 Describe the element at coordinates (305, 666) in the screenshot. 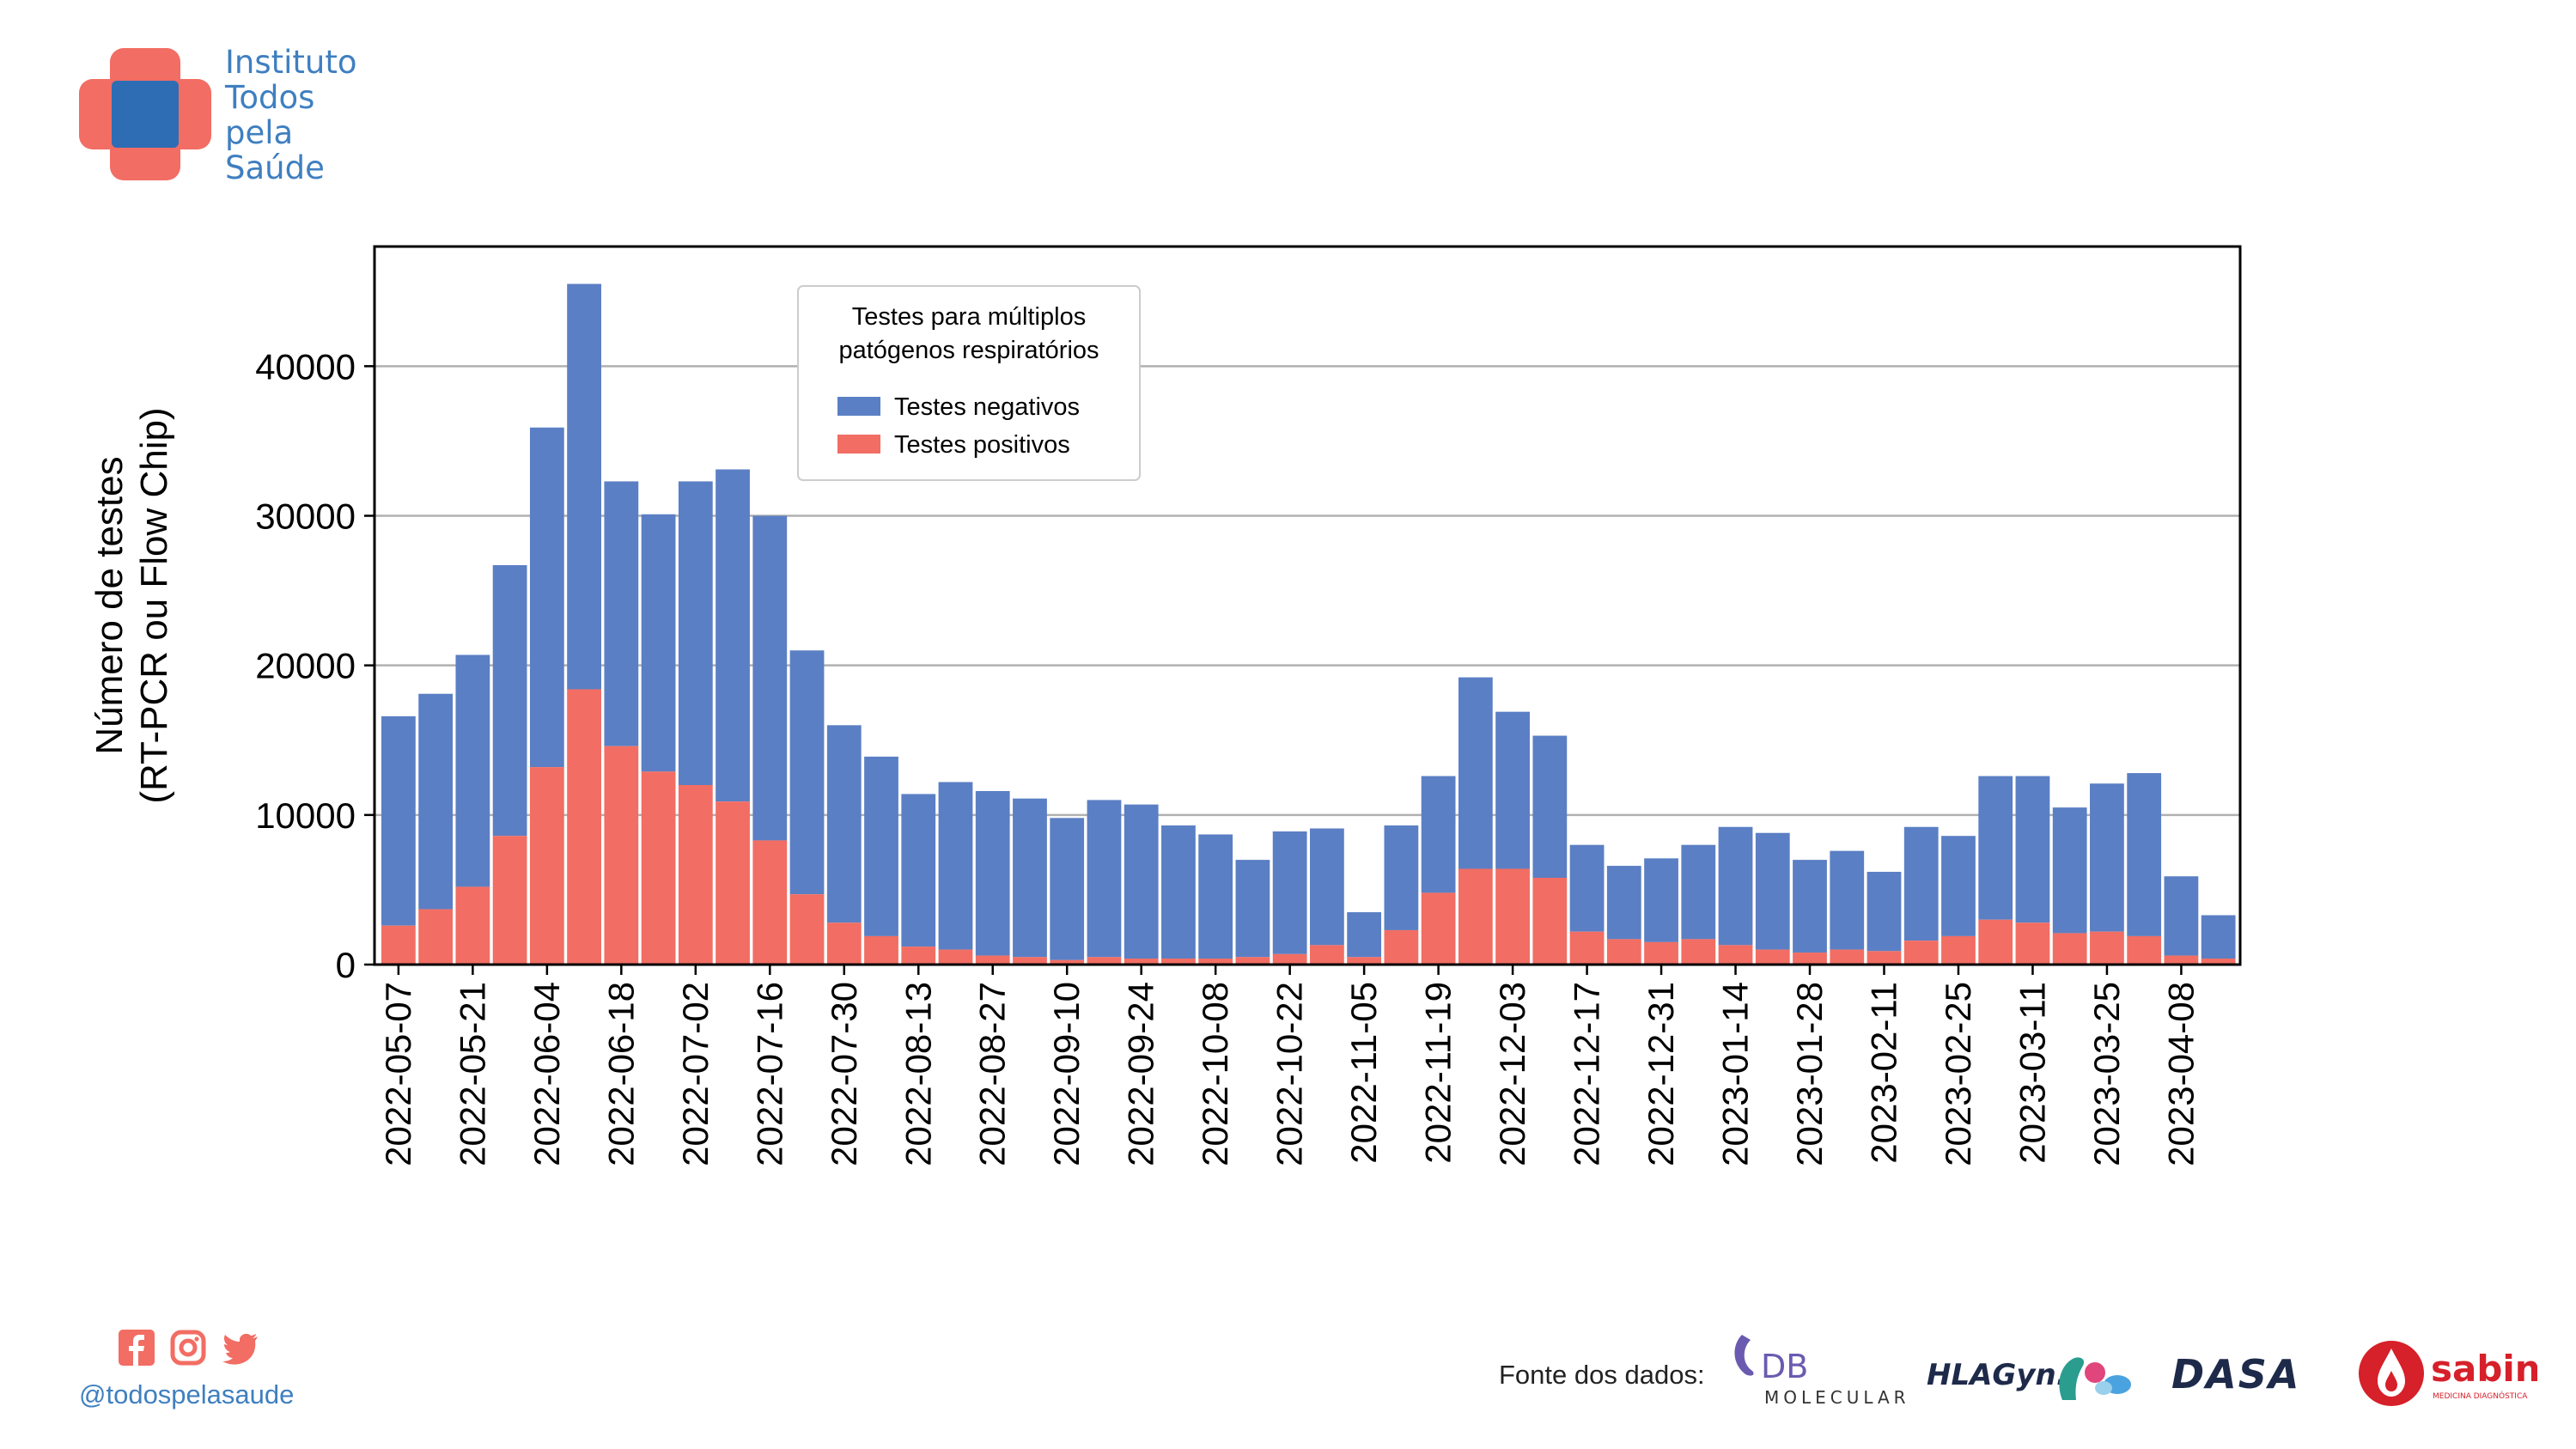

I see `y-tick-label: 20000` at that location.